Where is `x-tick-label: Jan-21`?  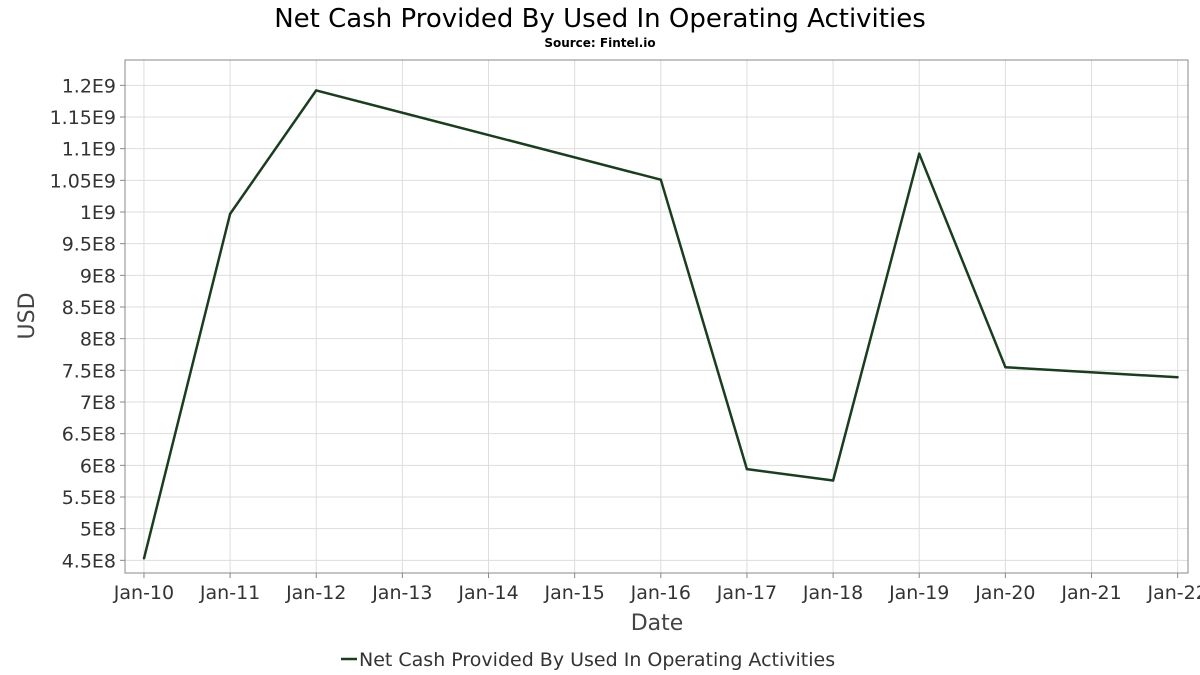 x-tick-label: Jan-21 is located at coordinates (1090, 593).